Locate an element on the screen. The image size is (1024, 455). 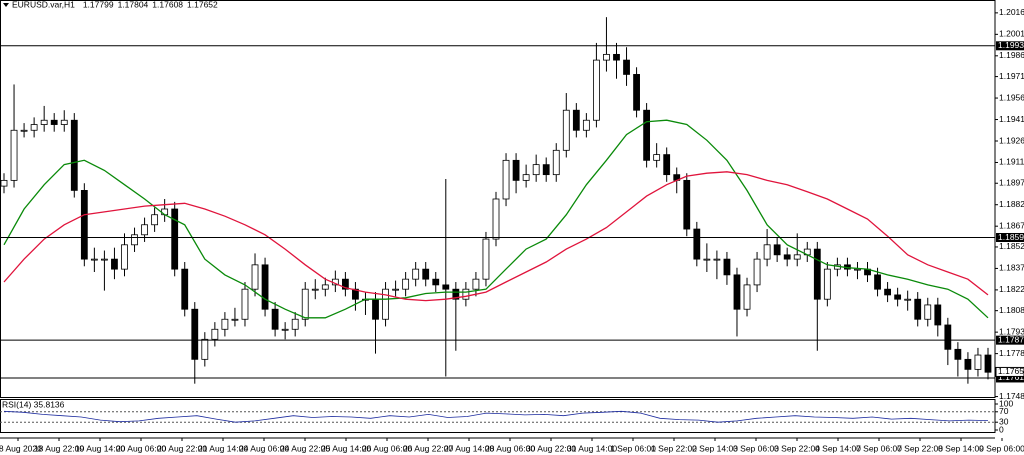
y-tick-label: 1.17780 is located at coordinates (1011, 353).